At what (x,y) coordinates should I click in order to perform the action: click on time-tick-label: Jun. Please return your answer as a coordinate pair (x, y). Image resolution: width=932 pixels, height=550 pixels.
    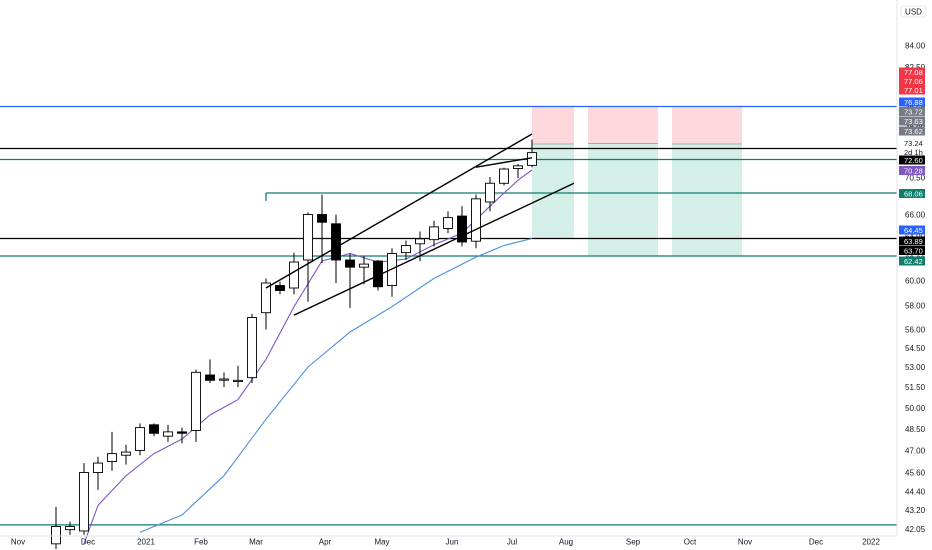
    Looking at the image, I should click on (452, 542).